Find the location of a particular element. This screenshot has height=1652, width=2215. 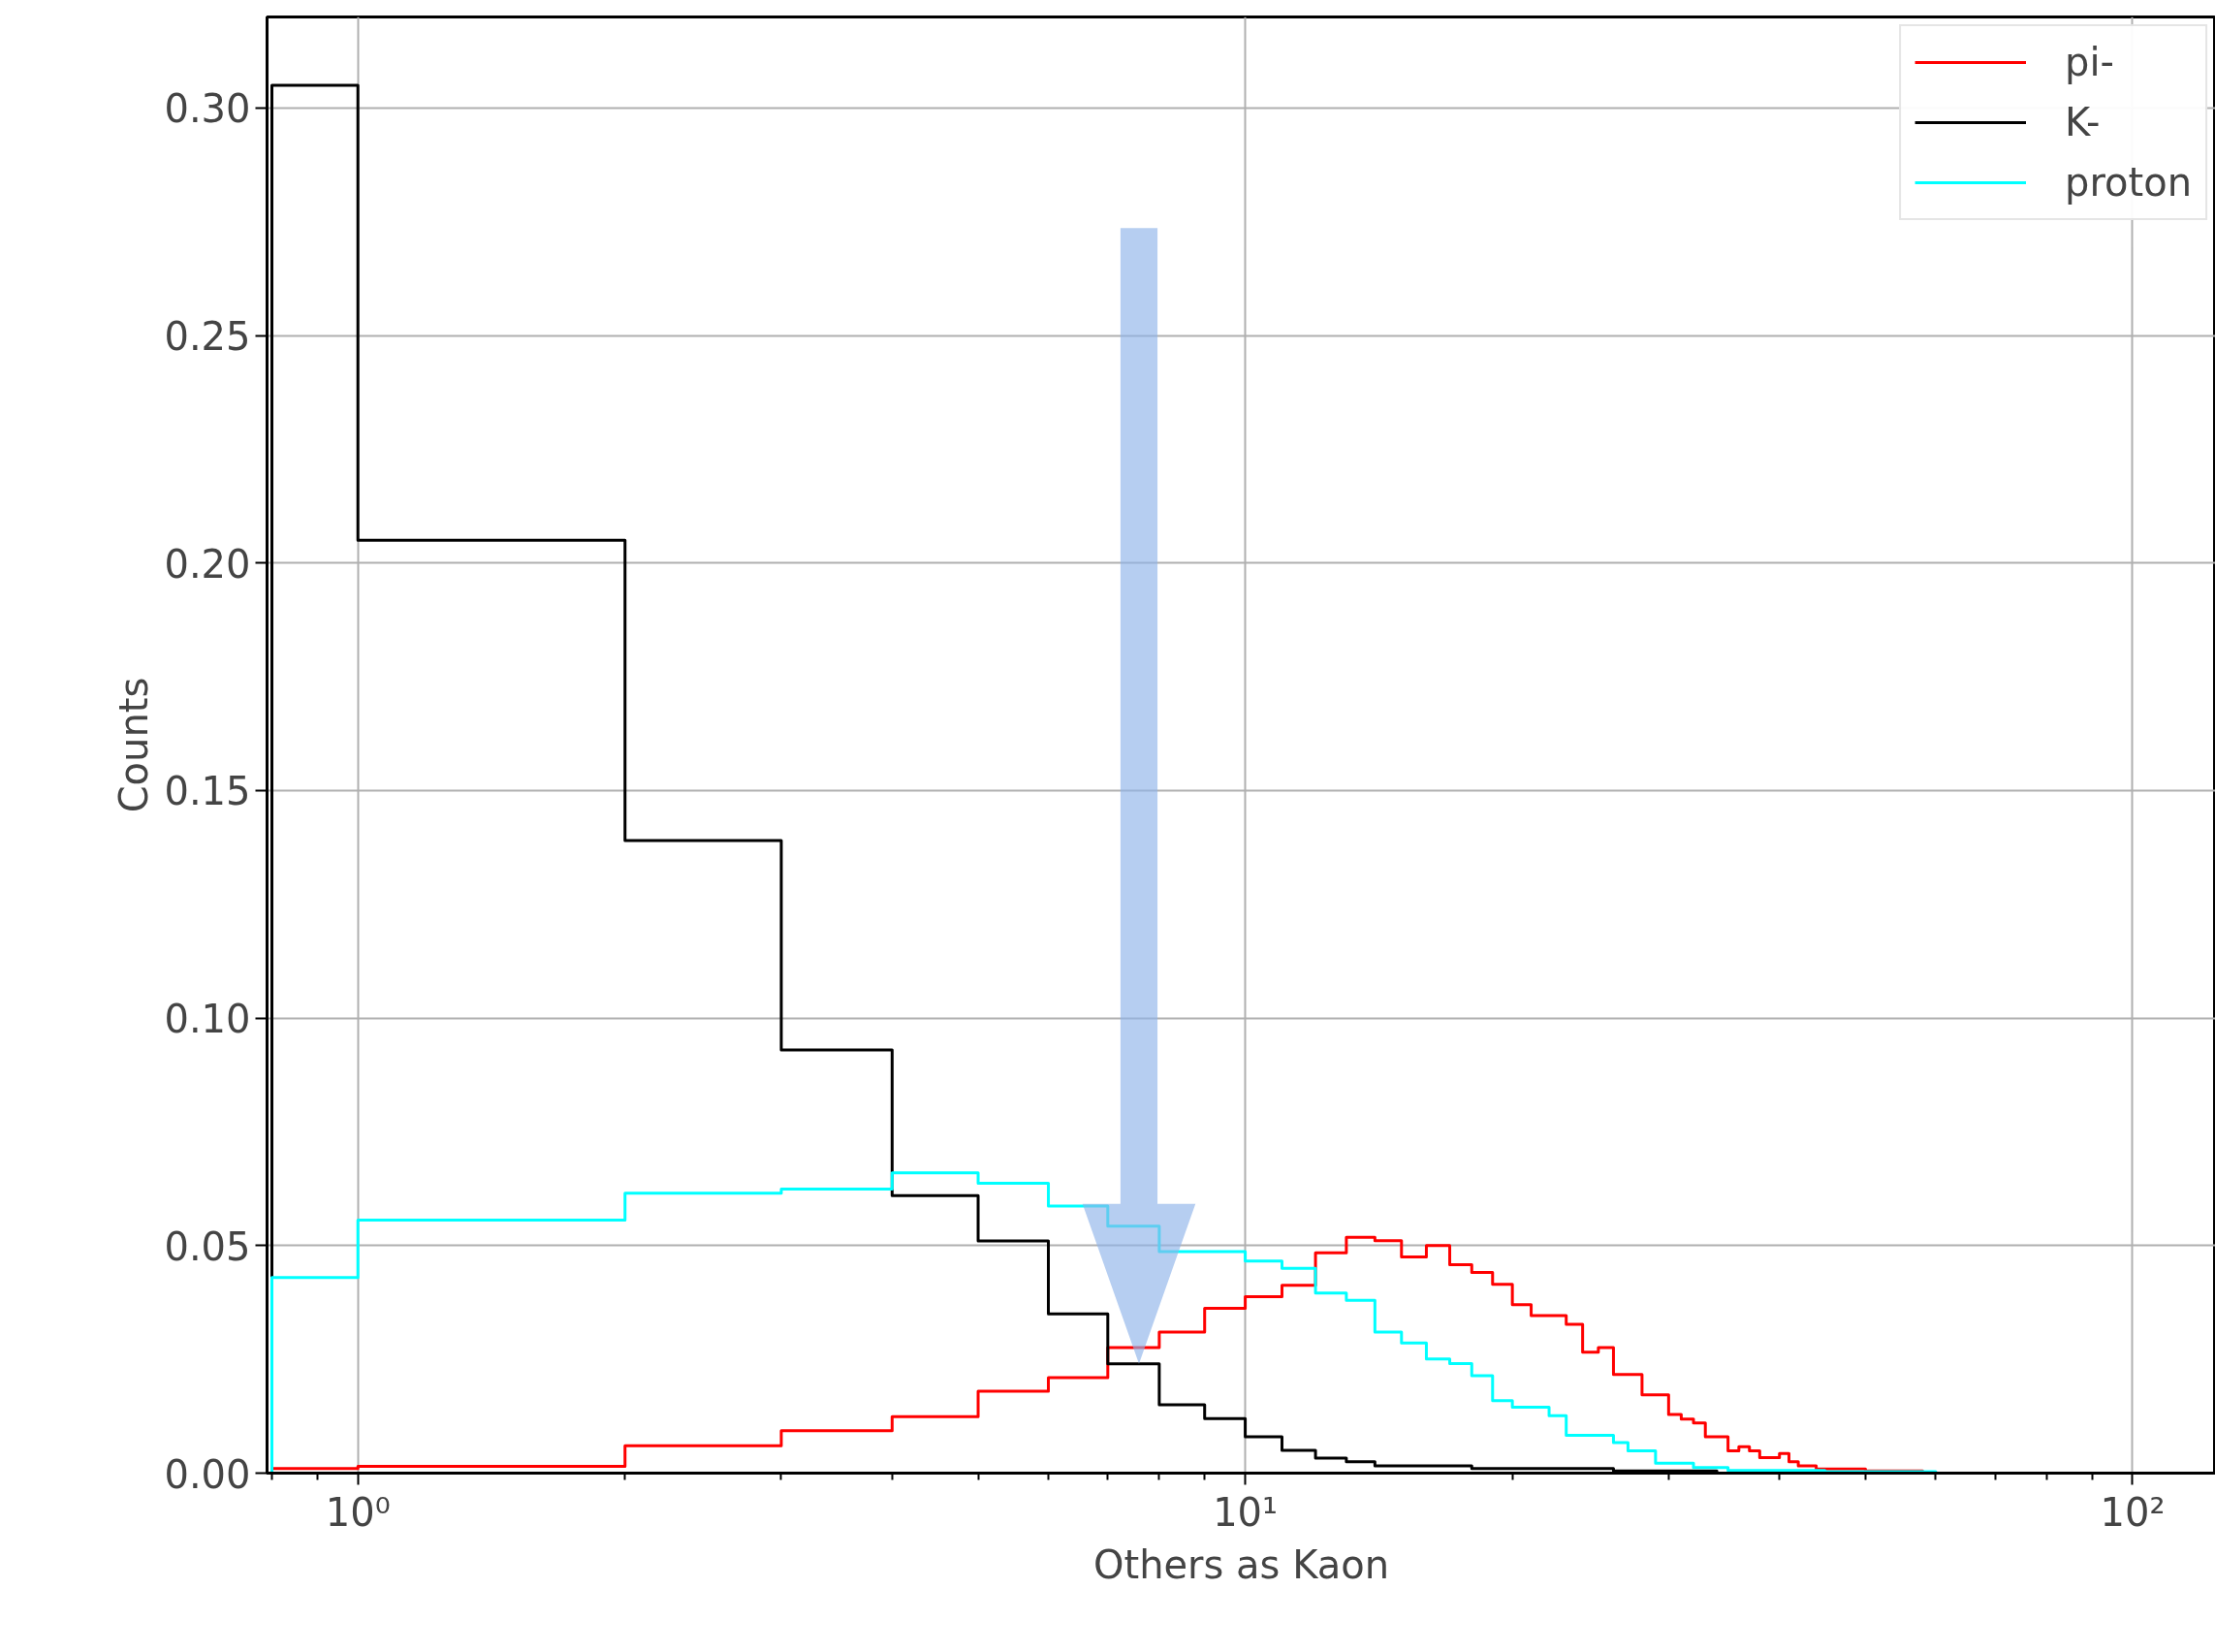

x-axis-title: Others as Kaon is located at coordinates (1241, 1564).